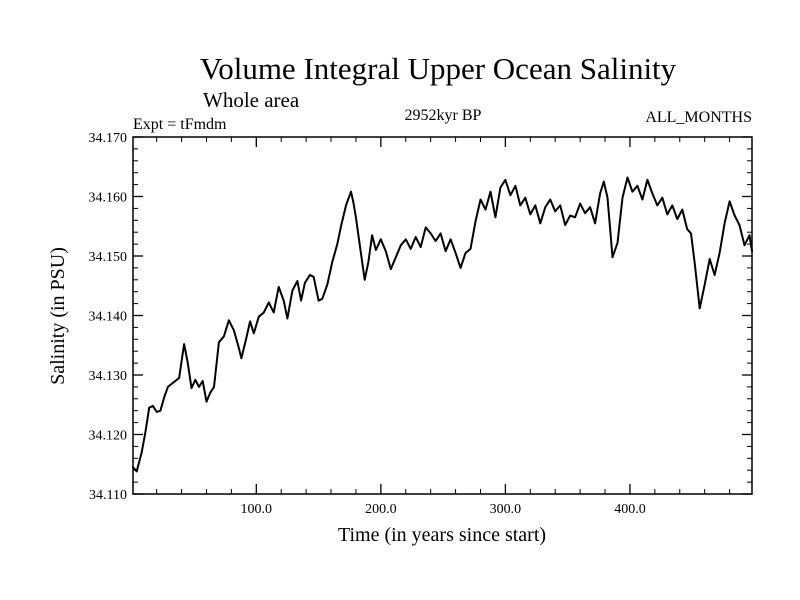 The image size is (800, 600). What do you see at coordinates (108, 495) in the screenshot?
I see `y-tick-label: 34.110` at bounding box center [108, 495].